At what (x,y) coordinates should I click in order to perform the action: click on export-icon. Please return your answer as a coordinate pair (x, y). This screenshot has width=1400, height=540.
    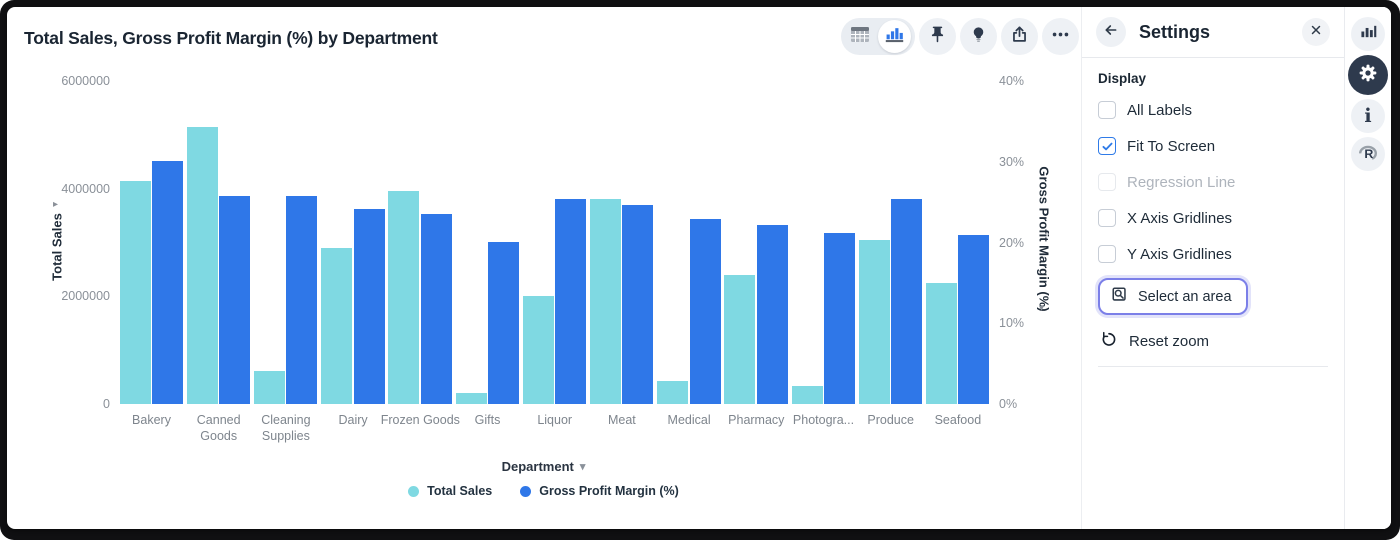
    Looking at the image, I should click on (1019, 37).